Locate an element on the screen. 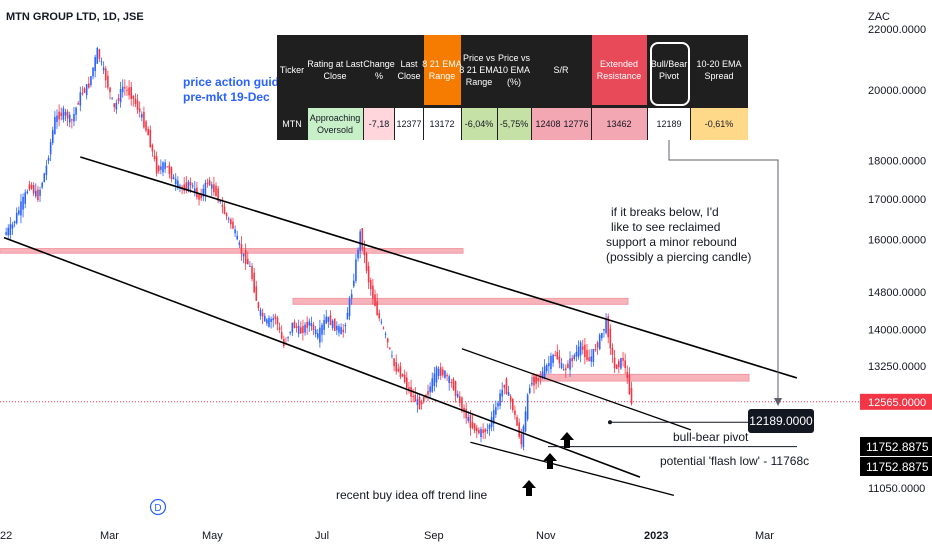 The width and height of the screenshot is (932, 550). flash-low-badge is located at coordinates (896, 466).